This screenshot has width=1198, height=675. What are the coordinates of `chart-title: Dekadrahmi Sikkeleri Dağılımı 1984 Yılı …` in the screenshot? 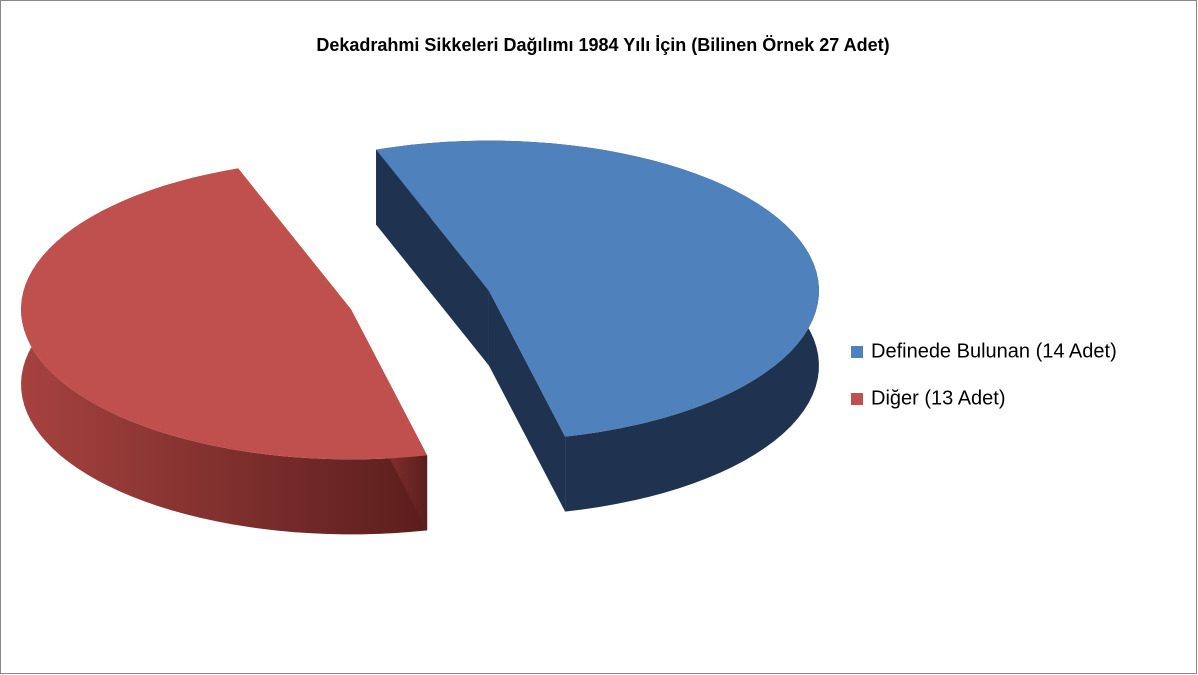 It's located at (602, 45).